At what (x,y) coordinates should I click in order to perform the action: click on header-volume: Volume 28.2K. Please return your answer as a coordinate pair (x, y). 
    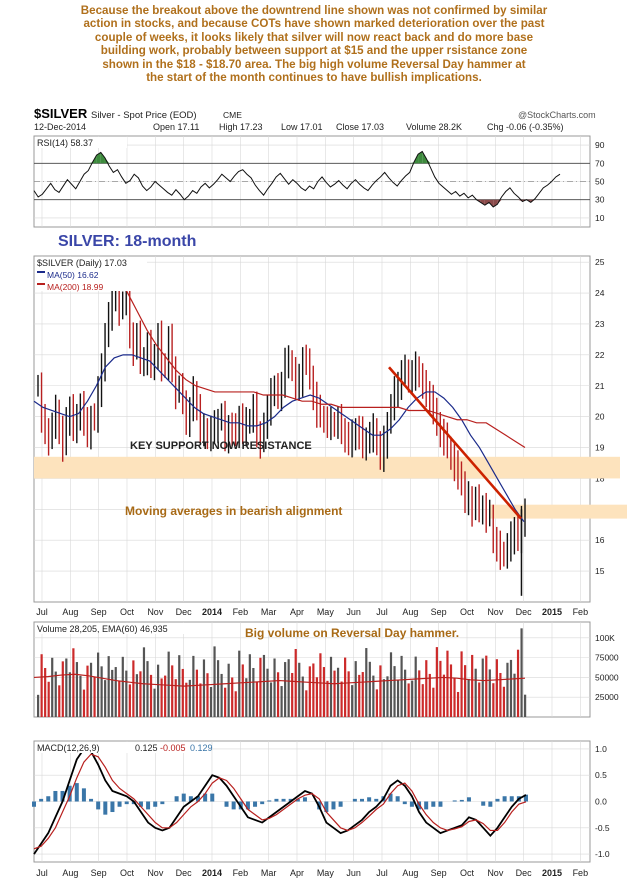
    Looking at the image, I should click on (434, 127).